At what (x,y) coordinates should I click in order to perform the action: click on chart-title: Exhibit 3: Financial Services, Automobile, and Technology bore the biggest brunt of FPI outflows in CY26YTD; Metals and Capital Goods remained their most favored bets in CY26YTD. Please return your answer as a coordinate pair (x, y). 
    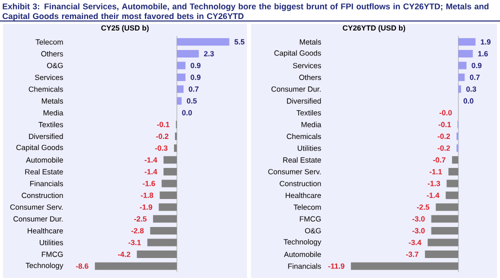
    Looking at the image, I should click on (245, 12).